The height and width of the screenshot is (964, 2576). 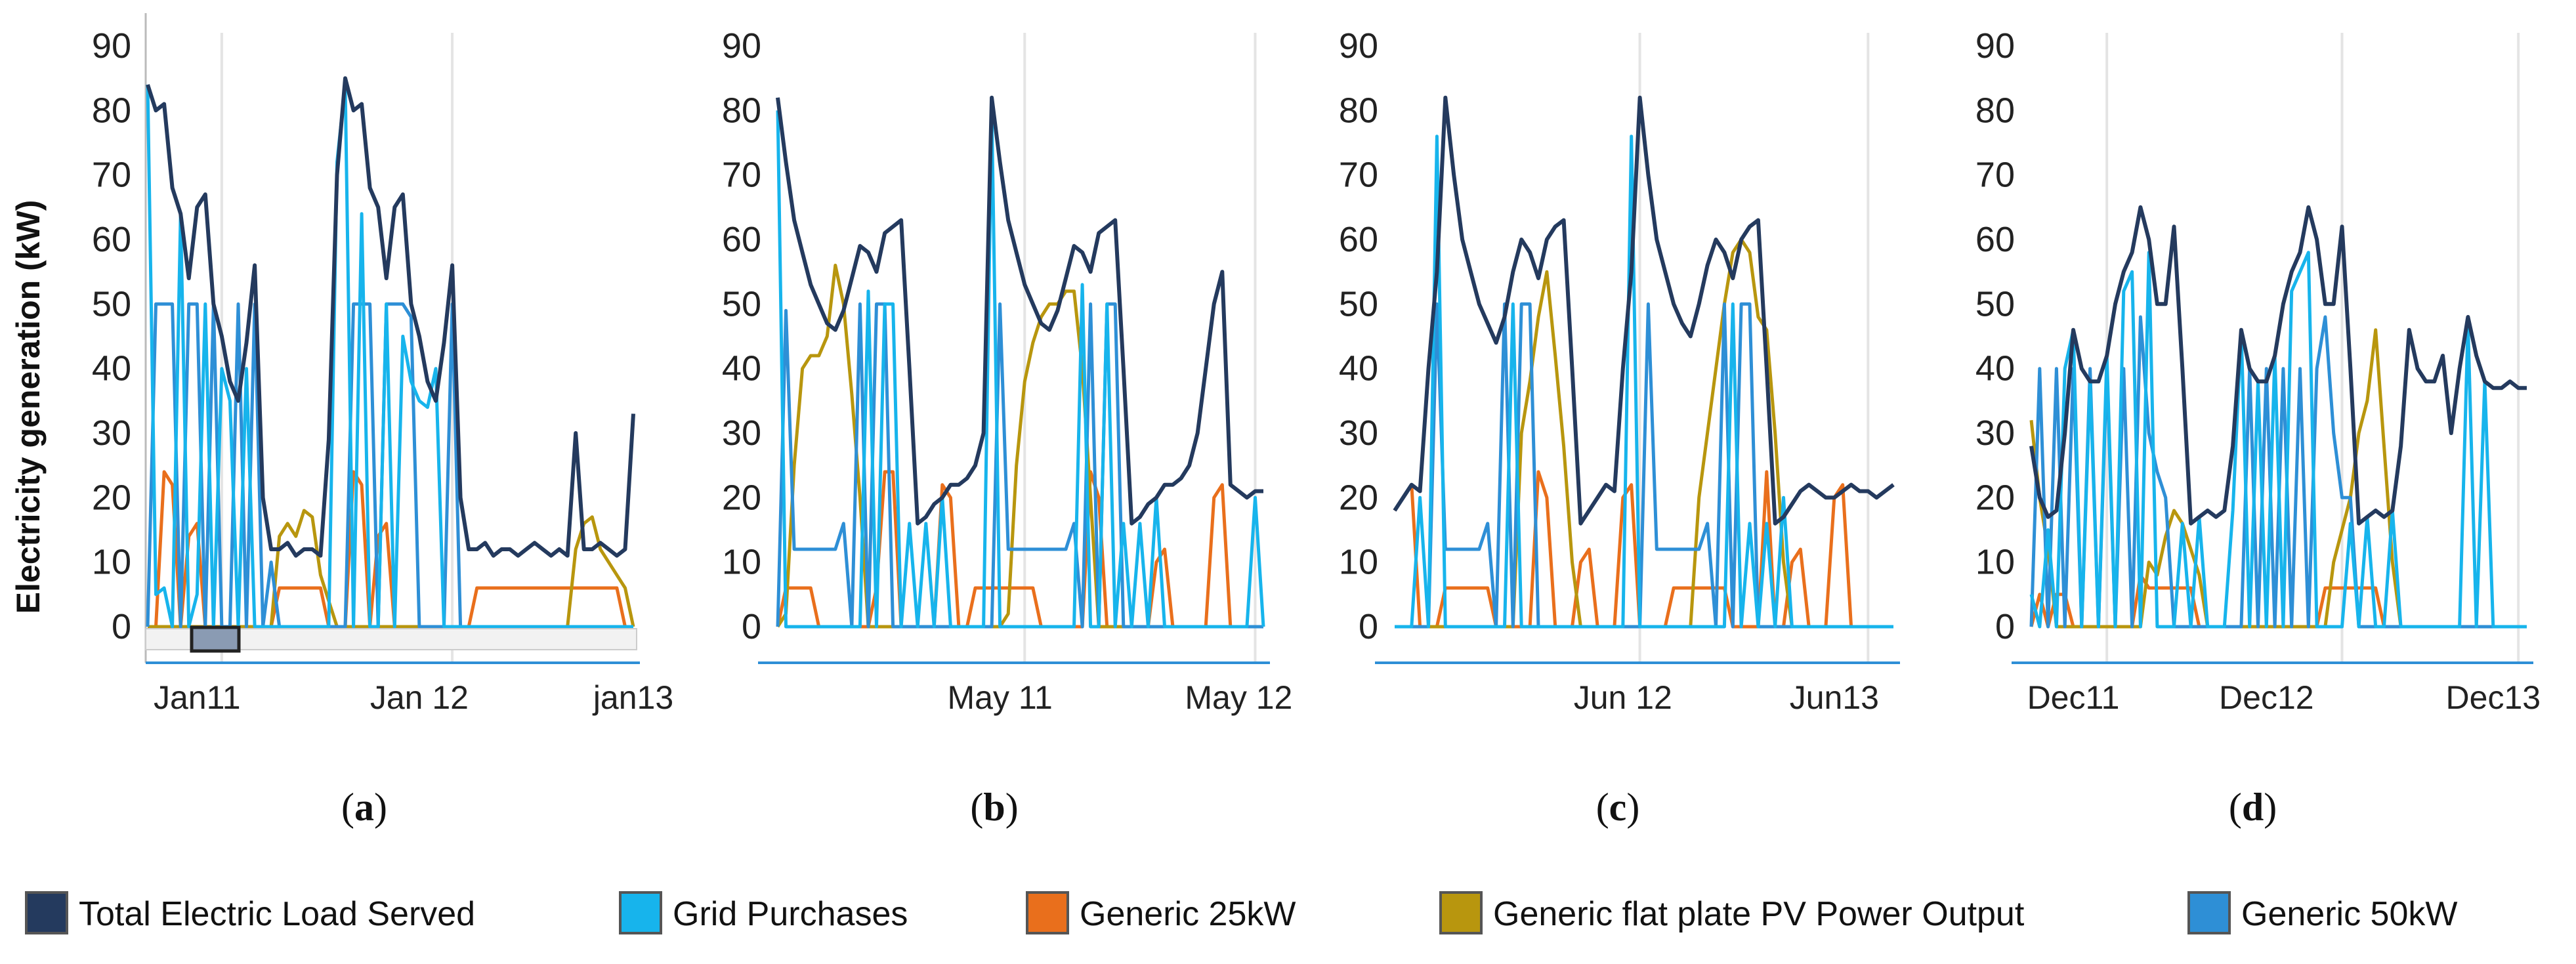 I want to click on y-axis-label: Electricity generation (kW), so click(x=28, y=407).